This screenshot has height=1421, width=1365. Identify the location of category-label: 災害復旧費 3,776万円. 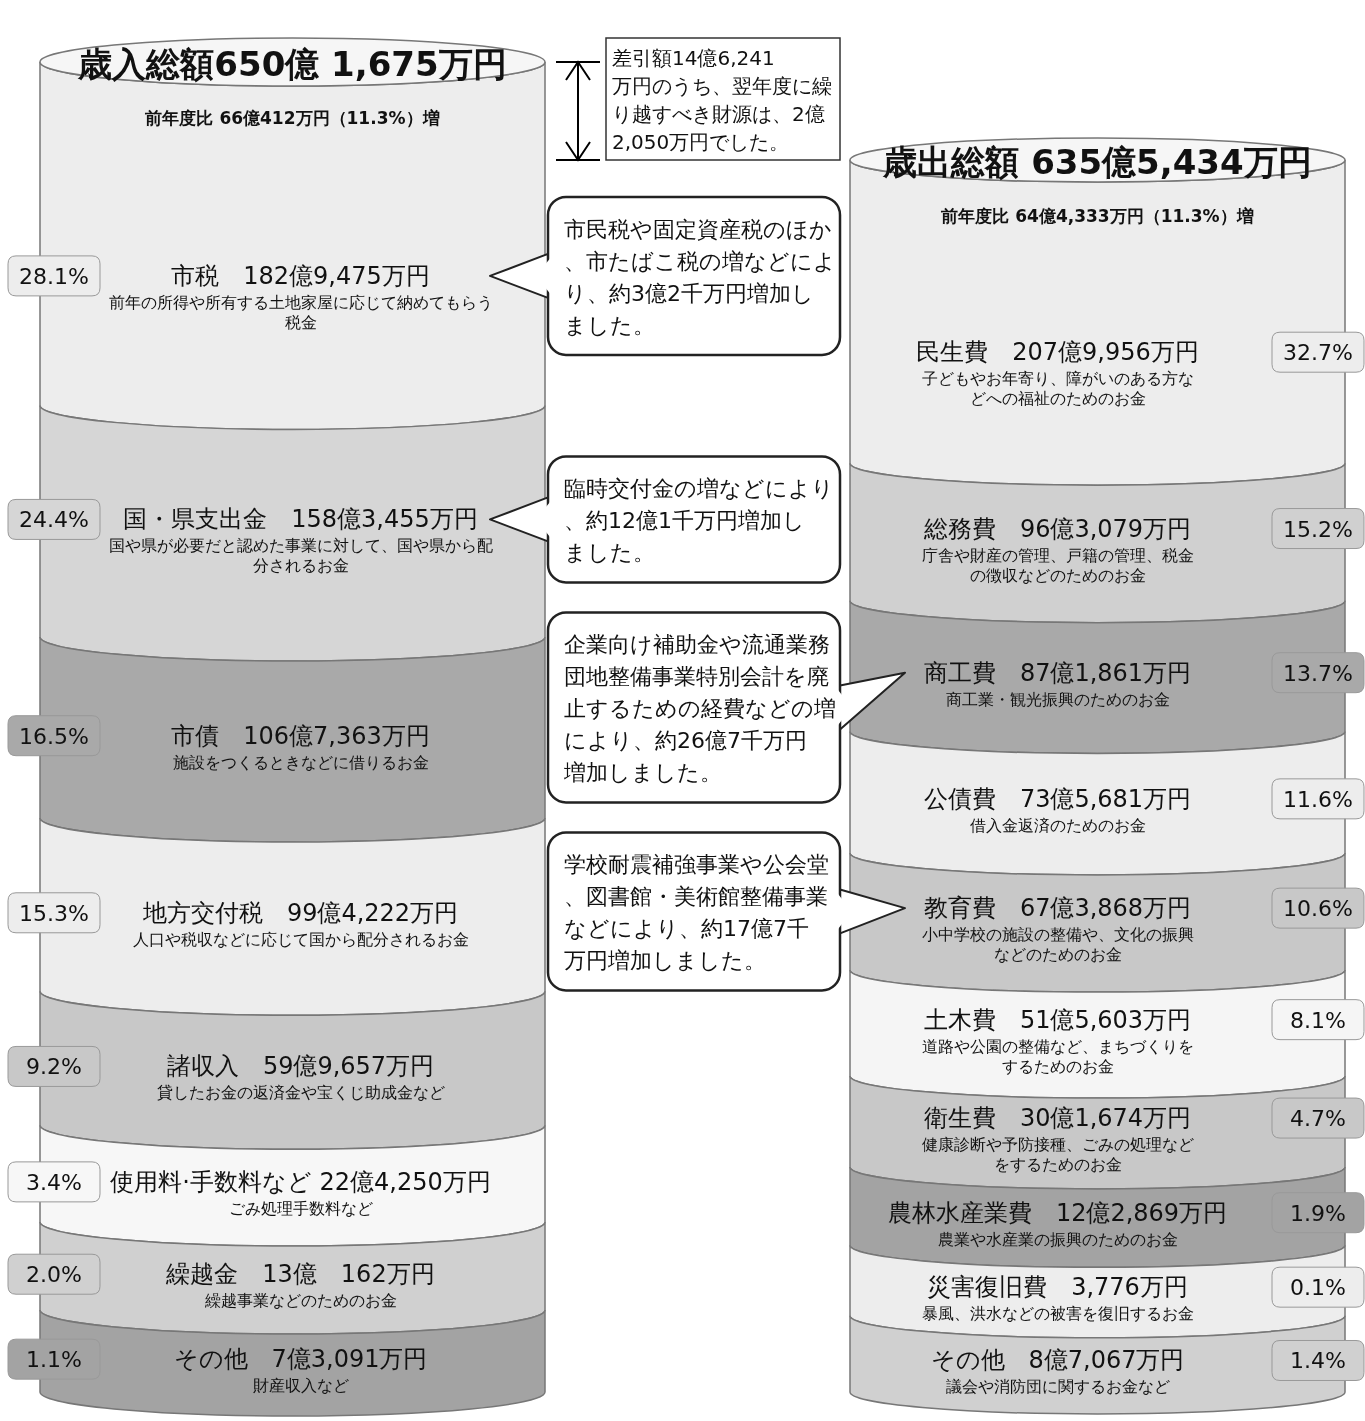
(1057, 1287).